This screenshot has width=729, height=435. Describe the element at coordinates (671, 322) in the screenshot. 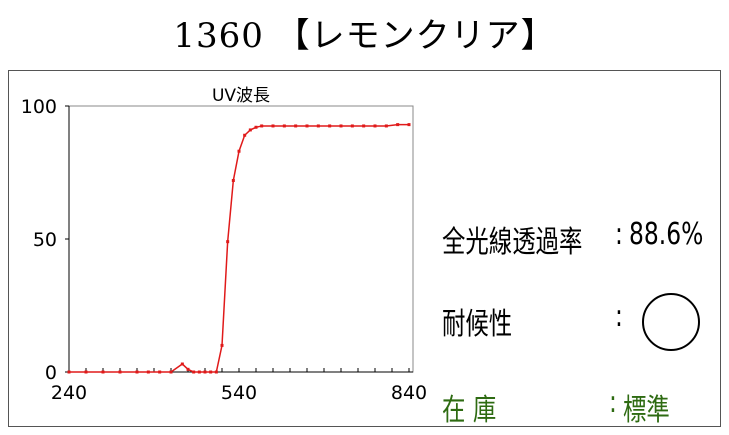

I see `circle-mark-icon` at that location.